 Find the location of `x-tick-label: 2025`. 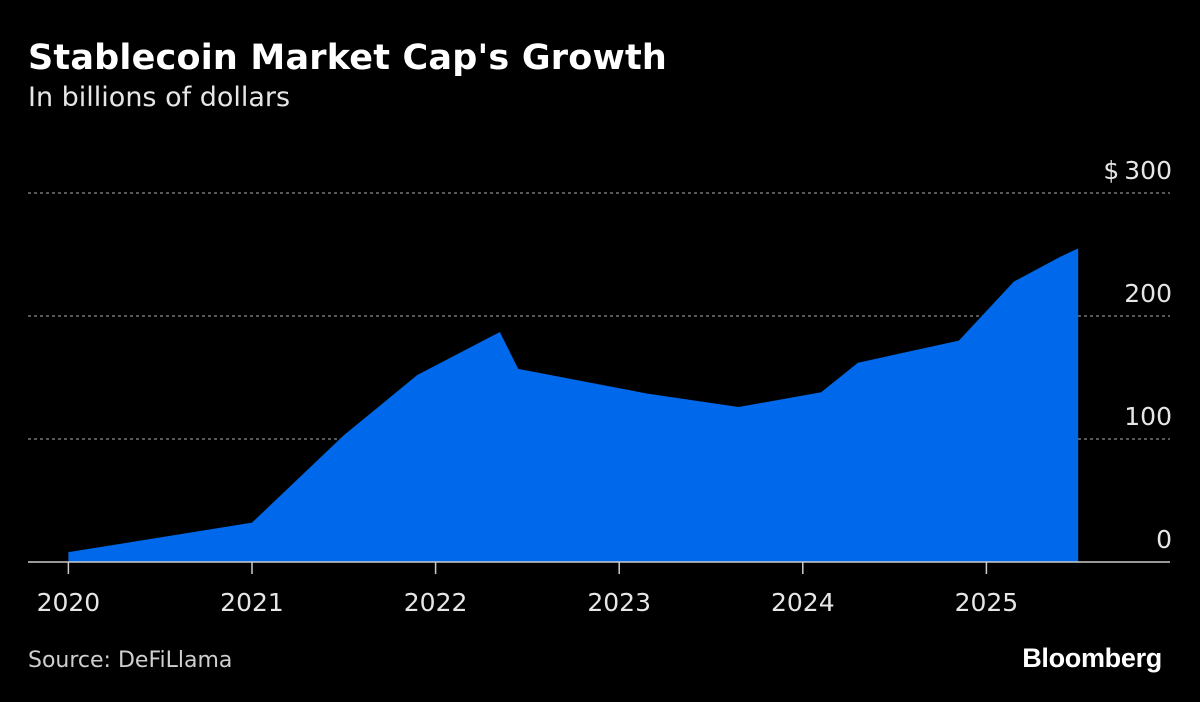

x-tick-label: 2025 is located at coordinates (987, 602).